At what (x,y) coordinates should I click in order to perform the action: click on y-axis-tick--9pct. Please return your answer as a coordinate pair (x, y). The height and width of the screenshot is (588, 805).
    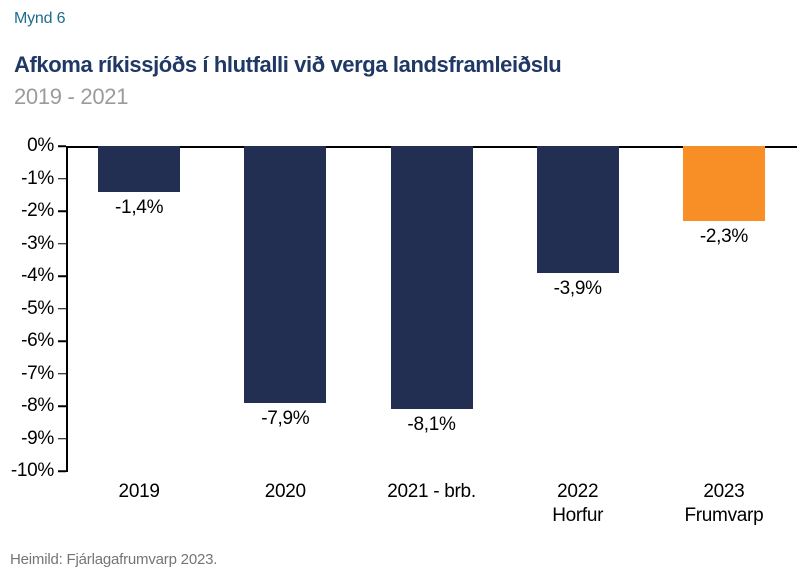
    Looking at the image, I should click on (62, 438).